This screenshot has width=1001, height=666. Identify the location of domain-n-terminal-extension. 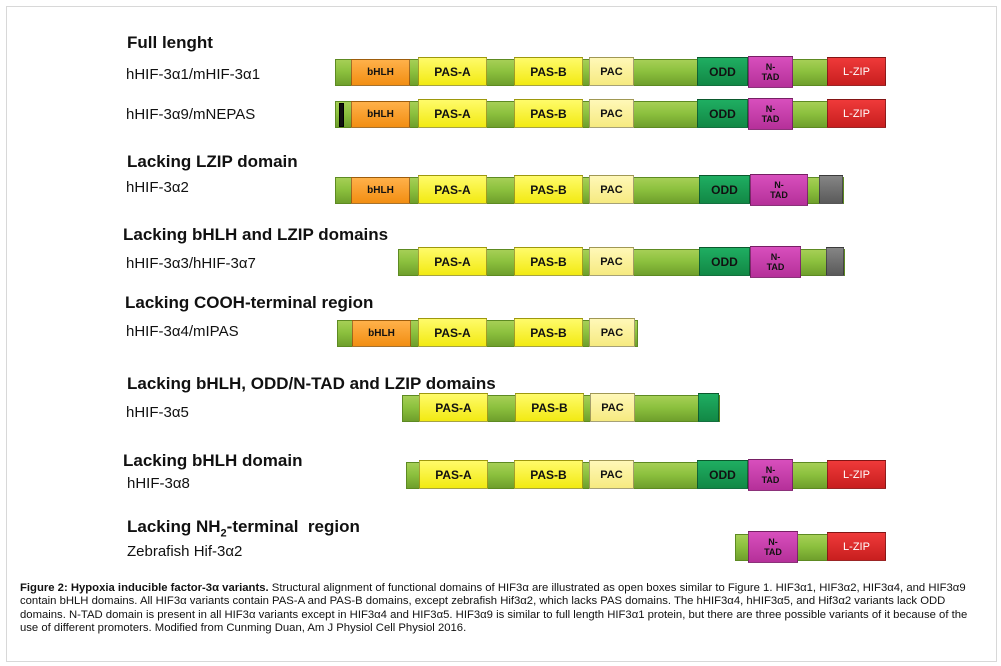
(341, 115).